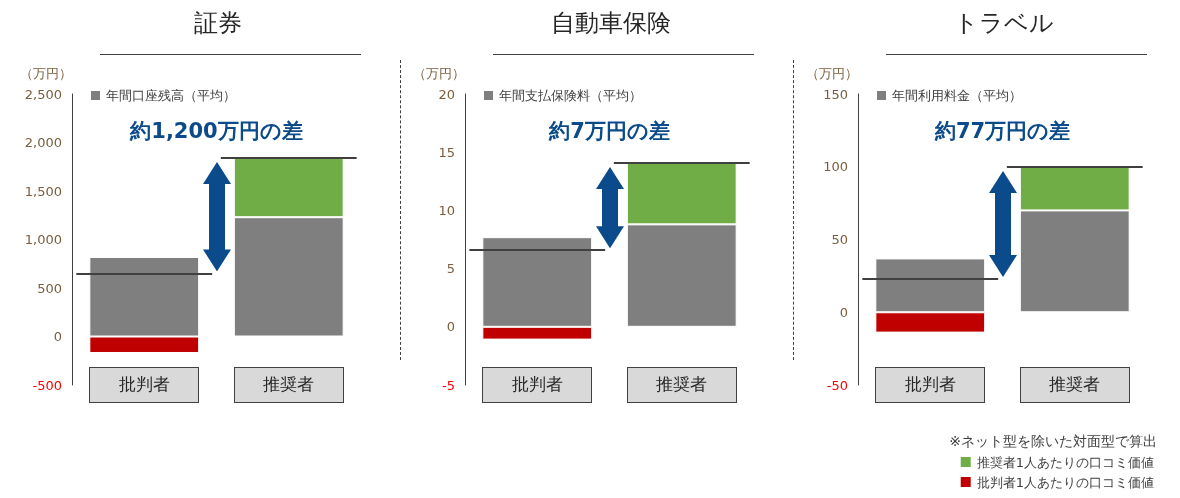 The image size is (1180, 498). Describe the element at coordinates (446, 152) in the screenshot. I see `y-tick-label: 15` at that location.